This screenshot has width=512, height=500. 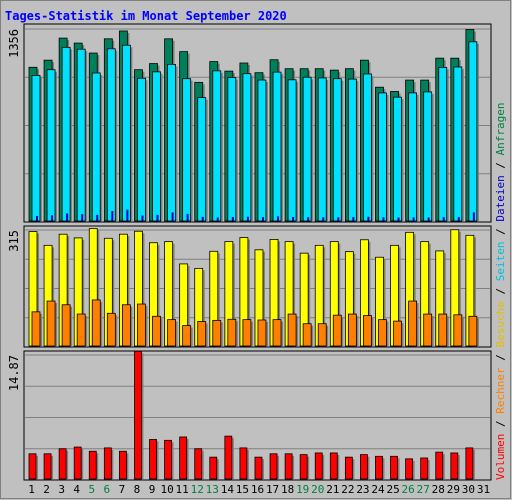 What do you see at coordinates (500, 165) in the screenshot?
I see `legend-item-9: /` at bounding box center [500, 165].